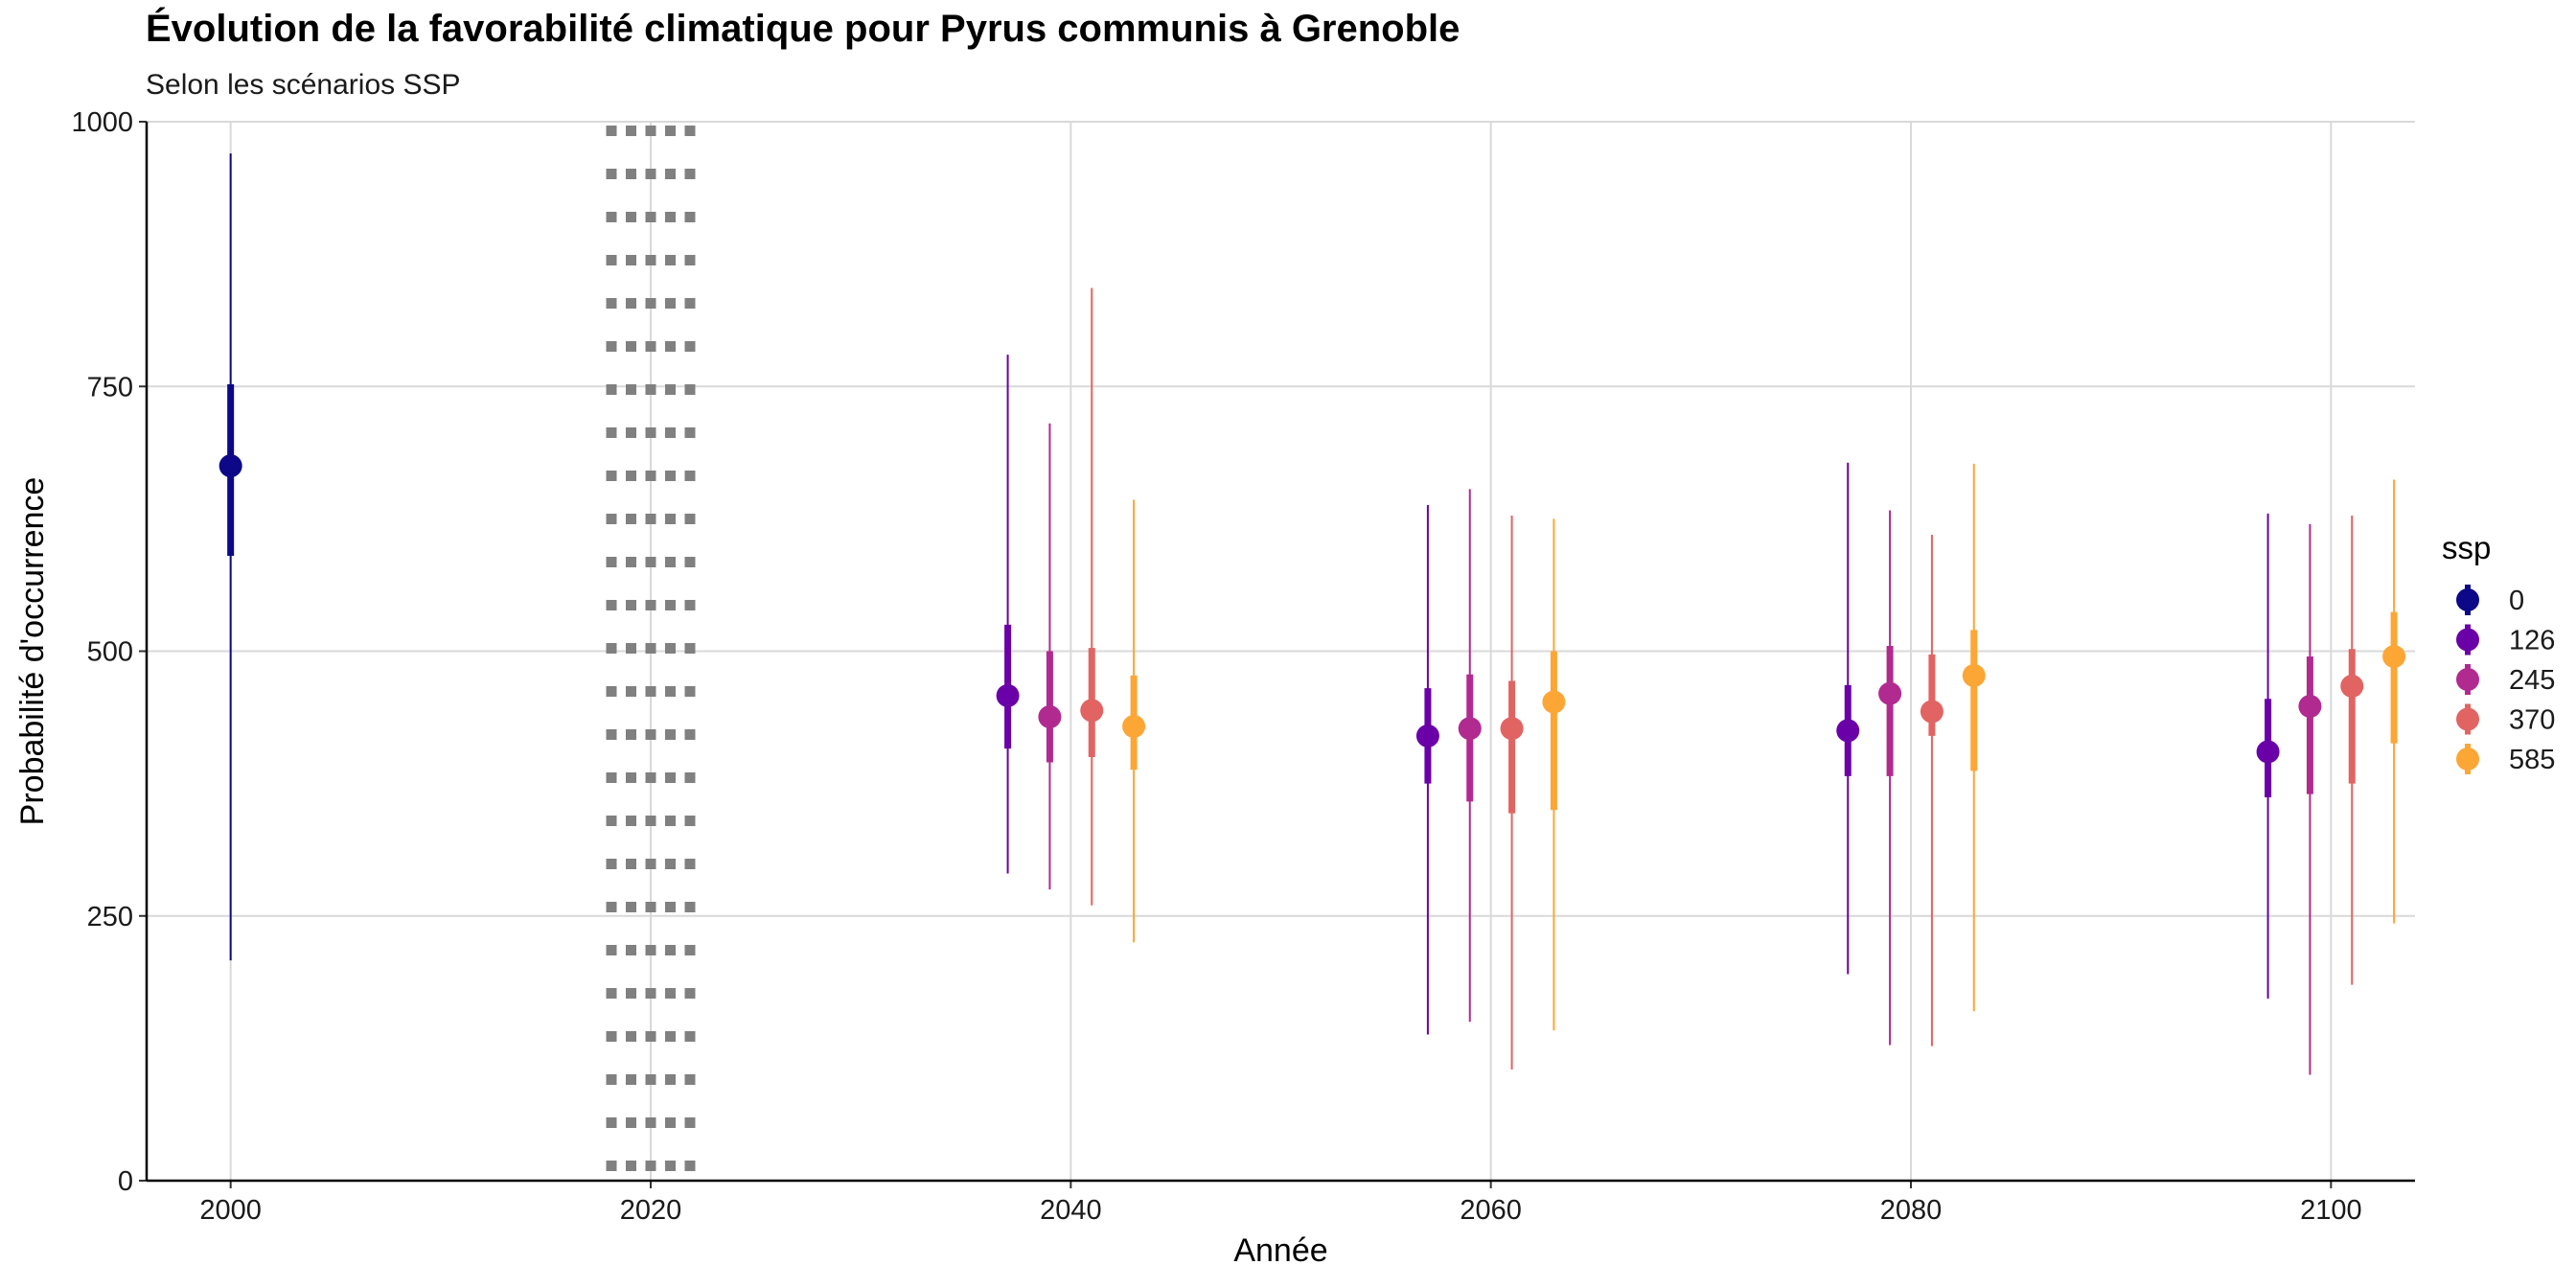 The image size is (2576, 1288). What do you see at coordinates (1280, 1250) in the screenshot?
I see `x-axis-title: Année` at bounding box center [1280, 1250].